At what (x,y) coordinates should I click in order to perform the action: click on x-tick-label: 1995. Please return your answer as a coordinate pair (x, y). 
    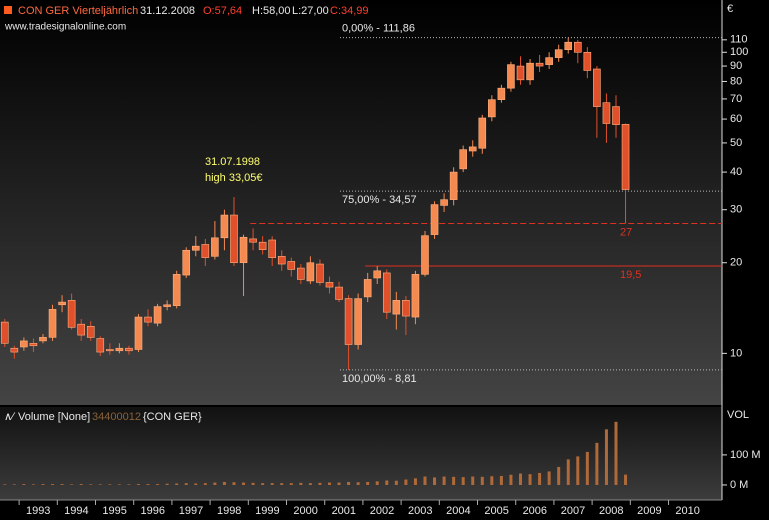
    Looking at the image, I should click on (114, 511).